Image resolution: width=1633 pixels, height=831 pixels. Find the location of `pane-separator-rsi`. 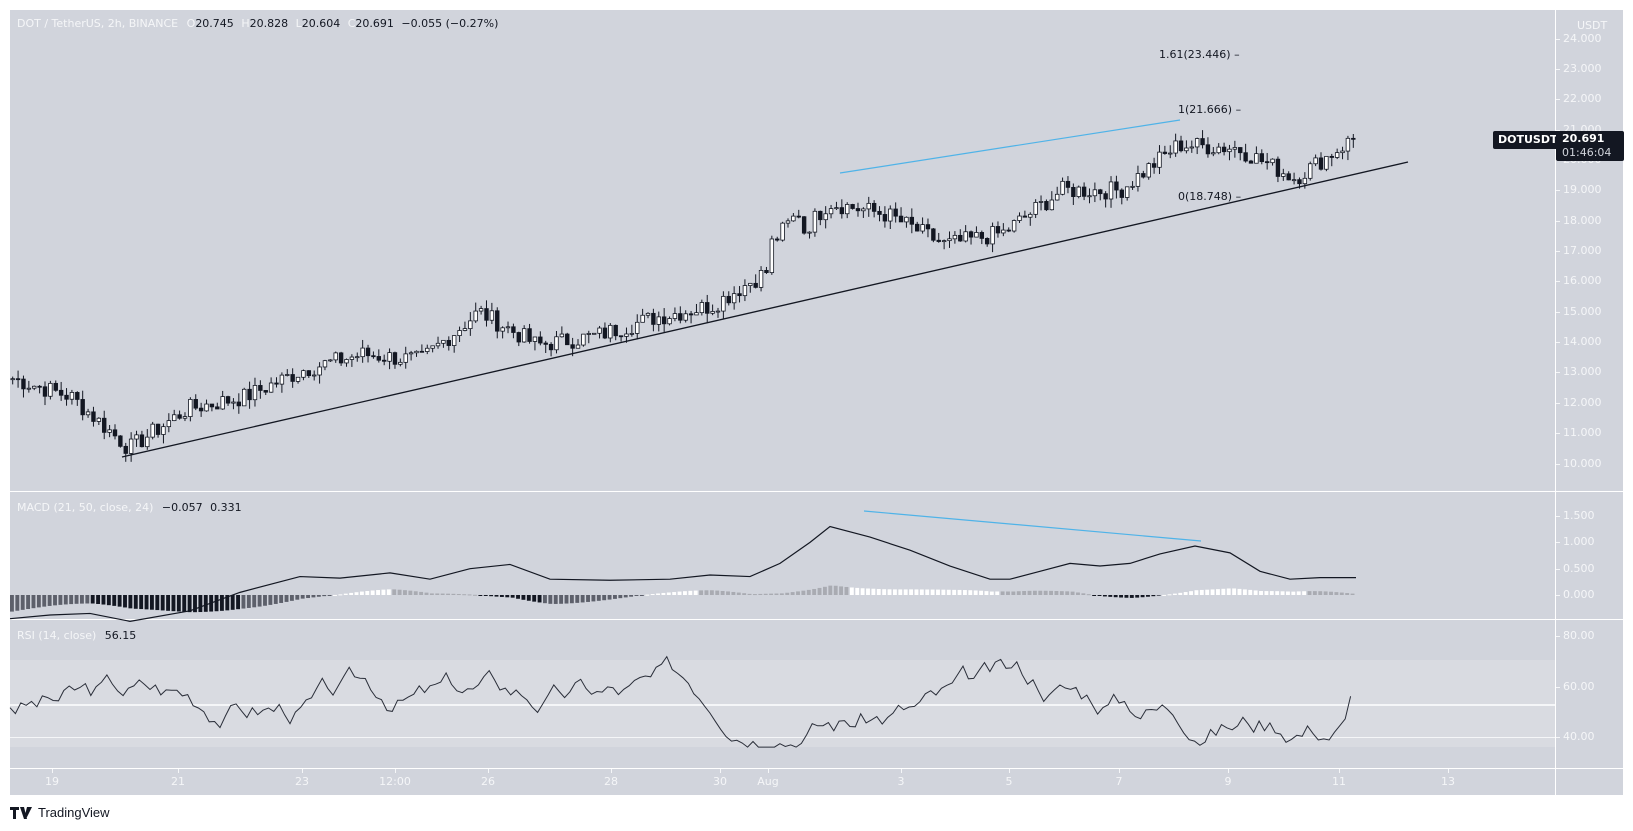

pane-separator-rsi is located at coordinates (816, 619).